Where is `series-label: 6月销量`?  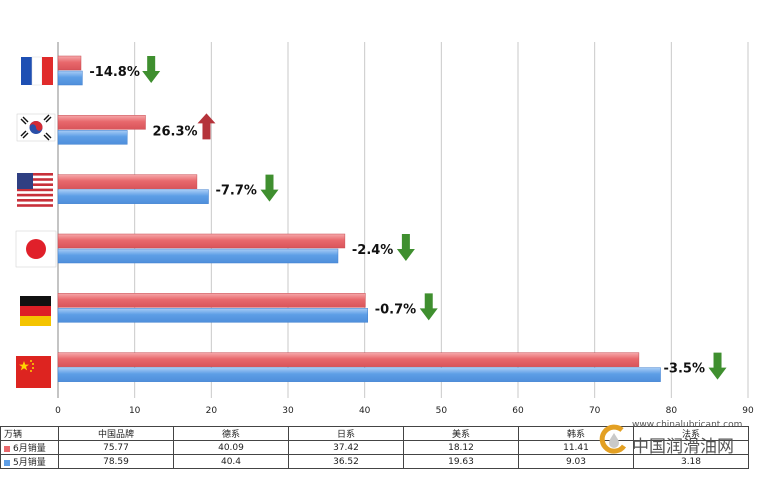
series-label: 6月销量 is located at coordinates (29, 449).